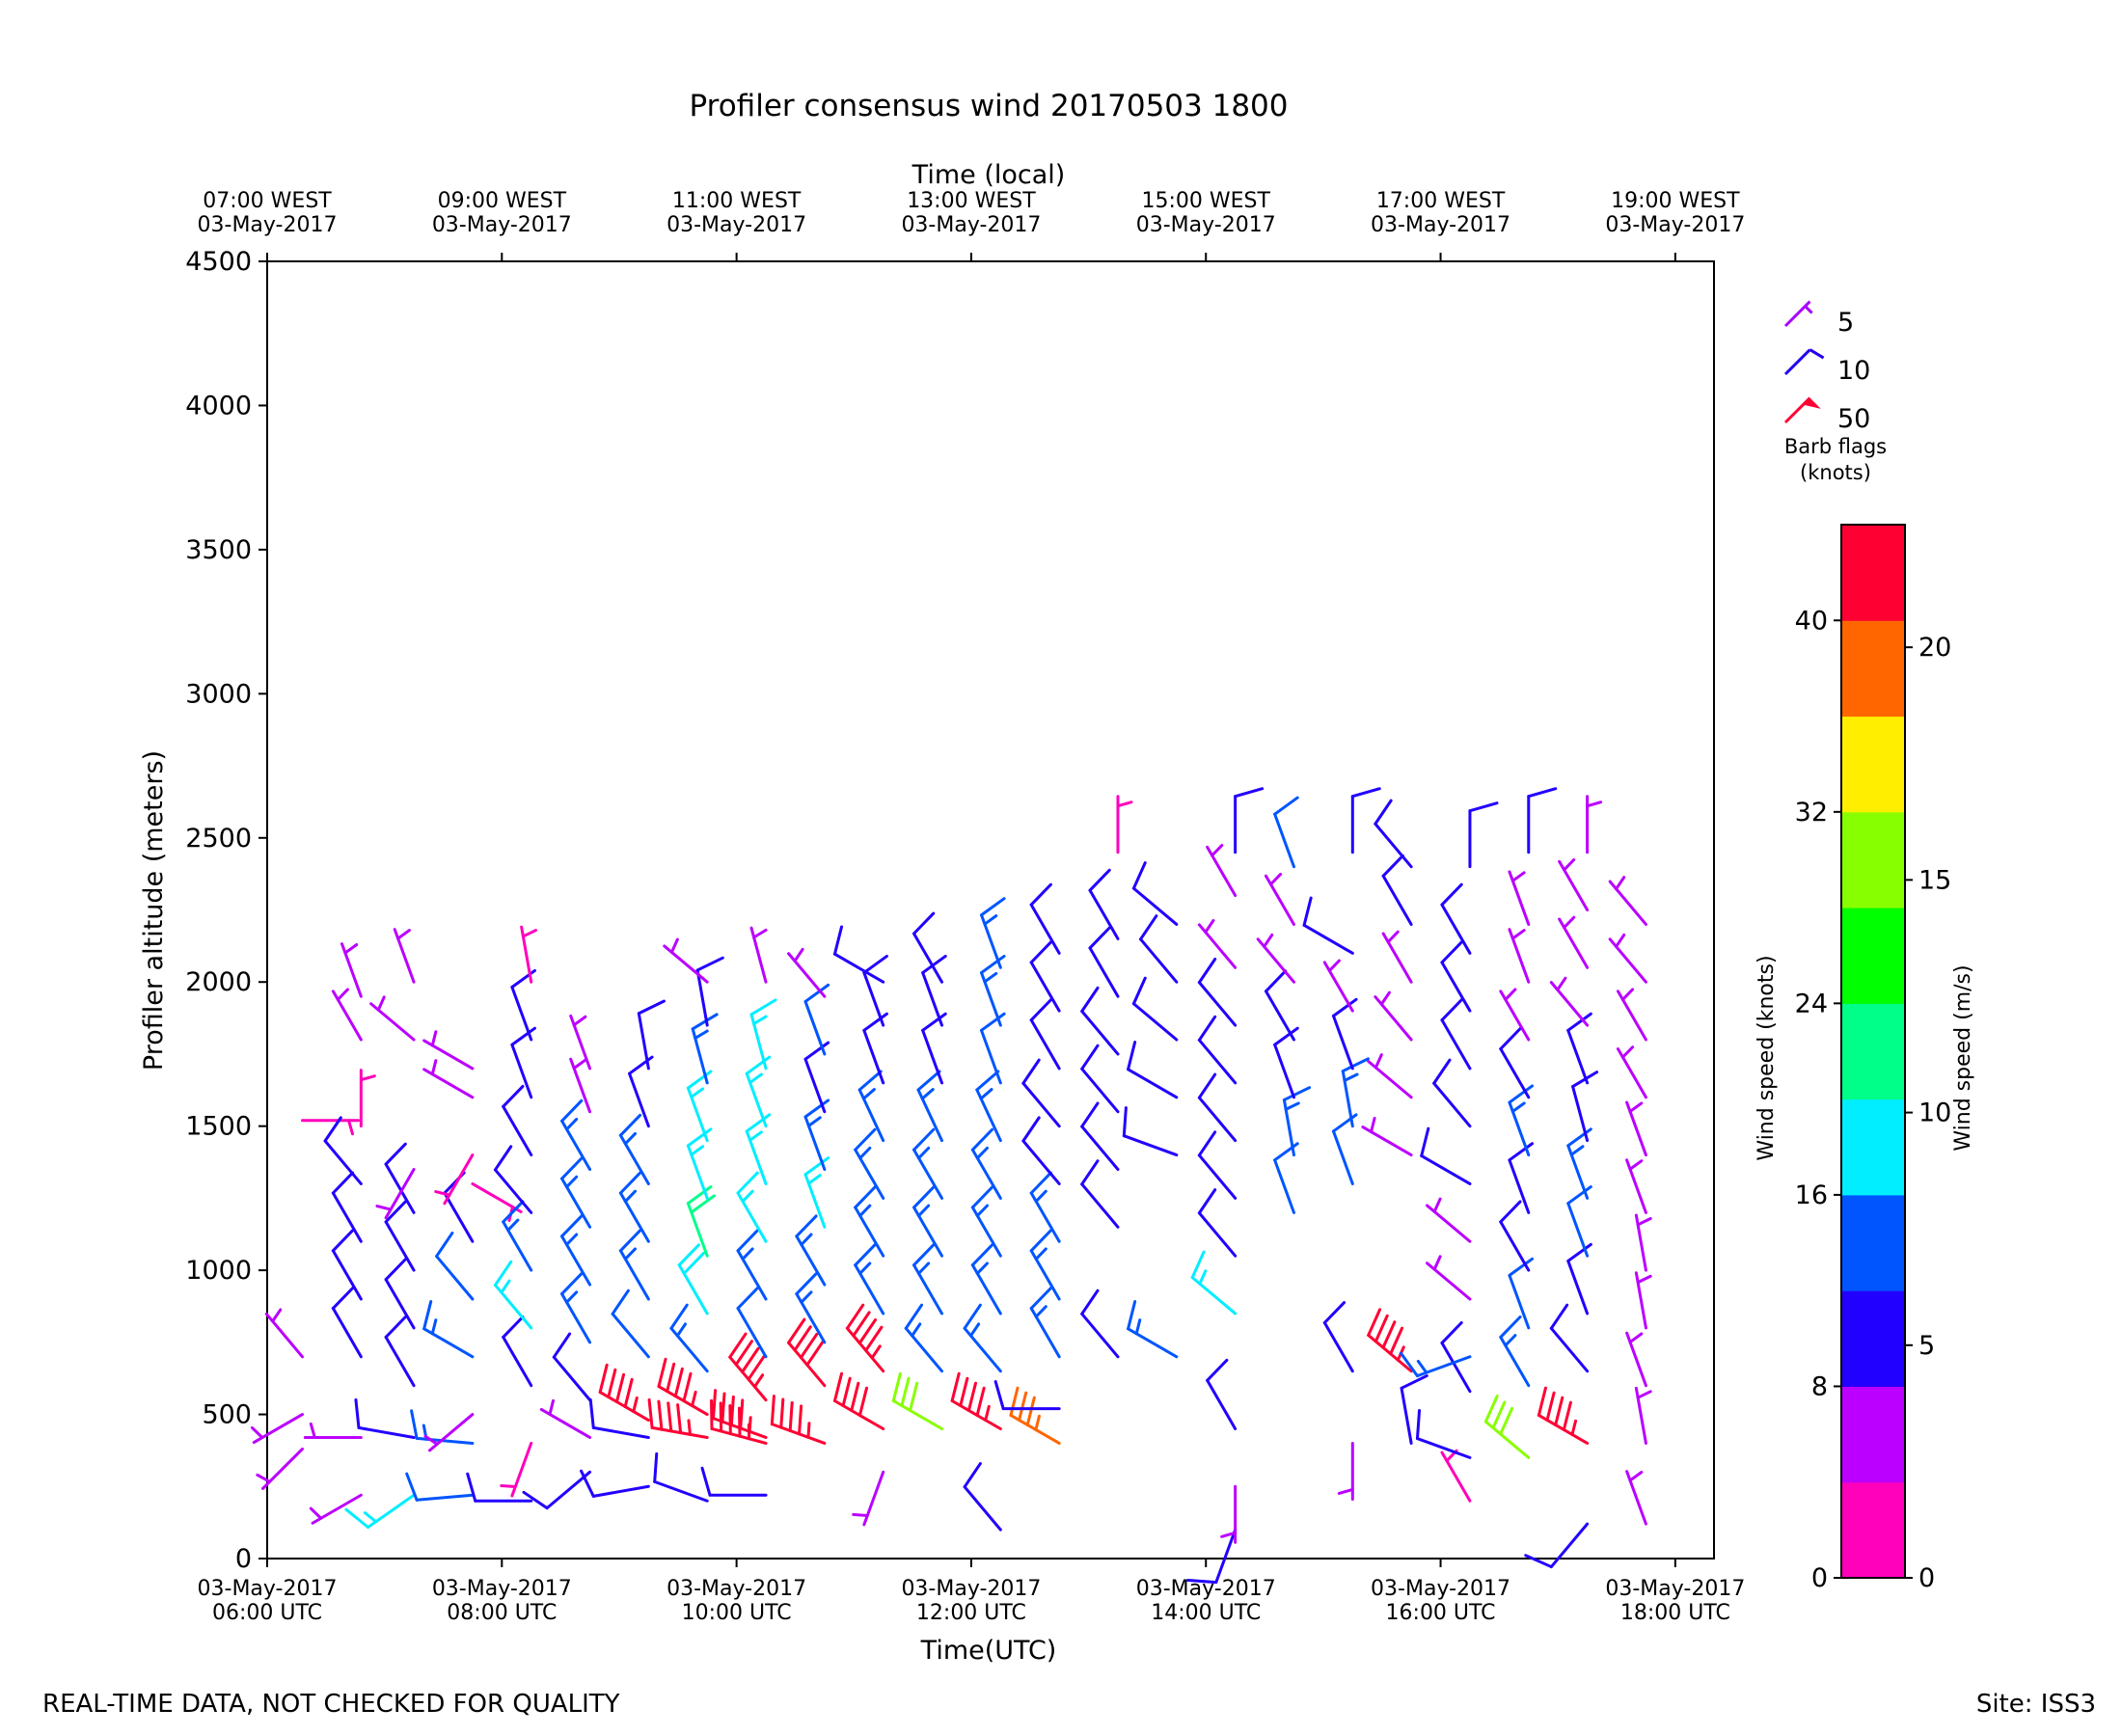  Describe the element at coordinates (1873, 1052) in the screenshot. I see `colorbar-frame` at that location.